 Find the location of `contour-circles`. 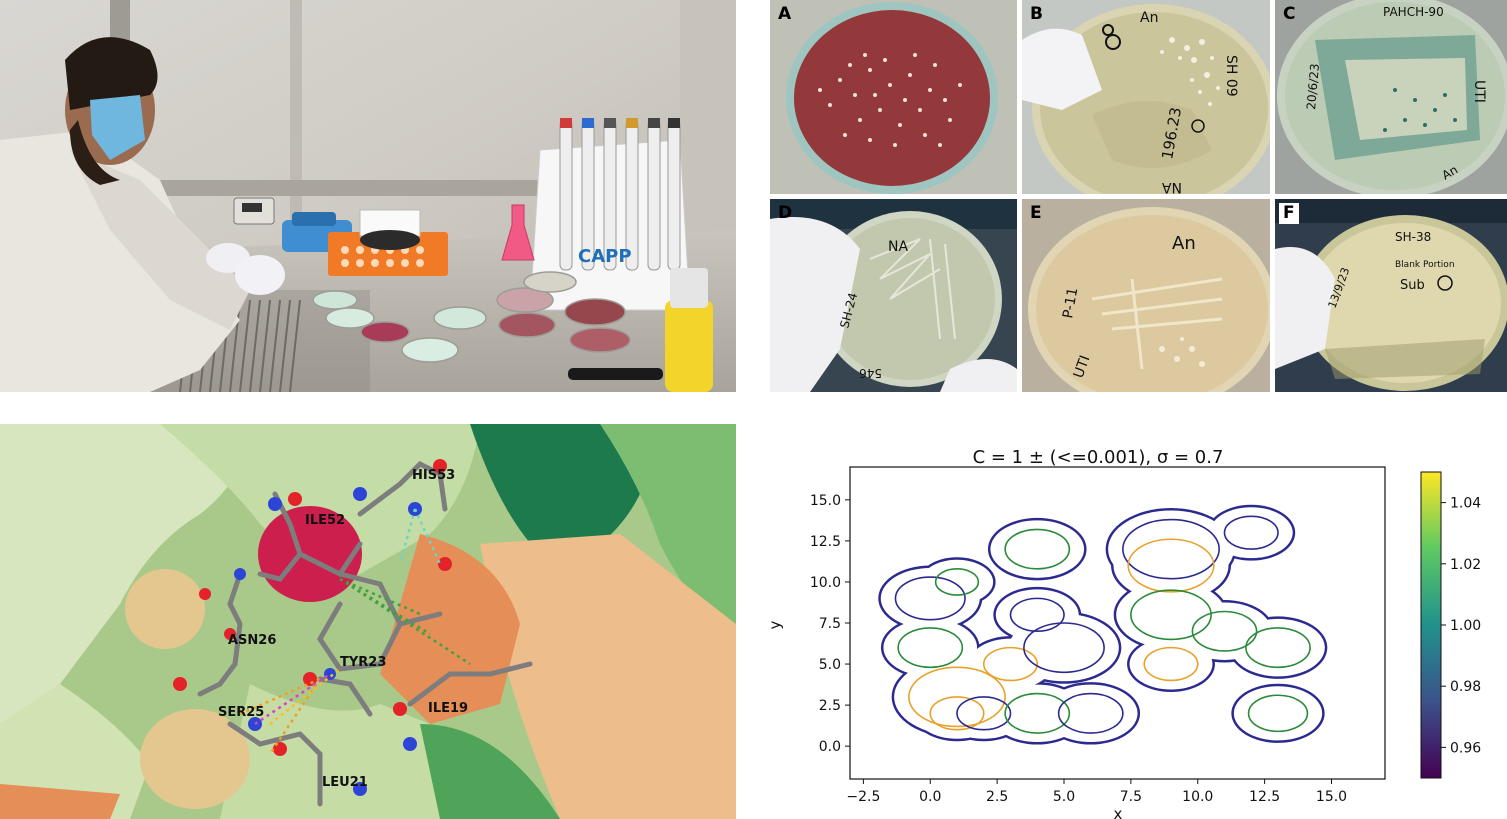

contour-circles is located at coordinates (1102, 624).